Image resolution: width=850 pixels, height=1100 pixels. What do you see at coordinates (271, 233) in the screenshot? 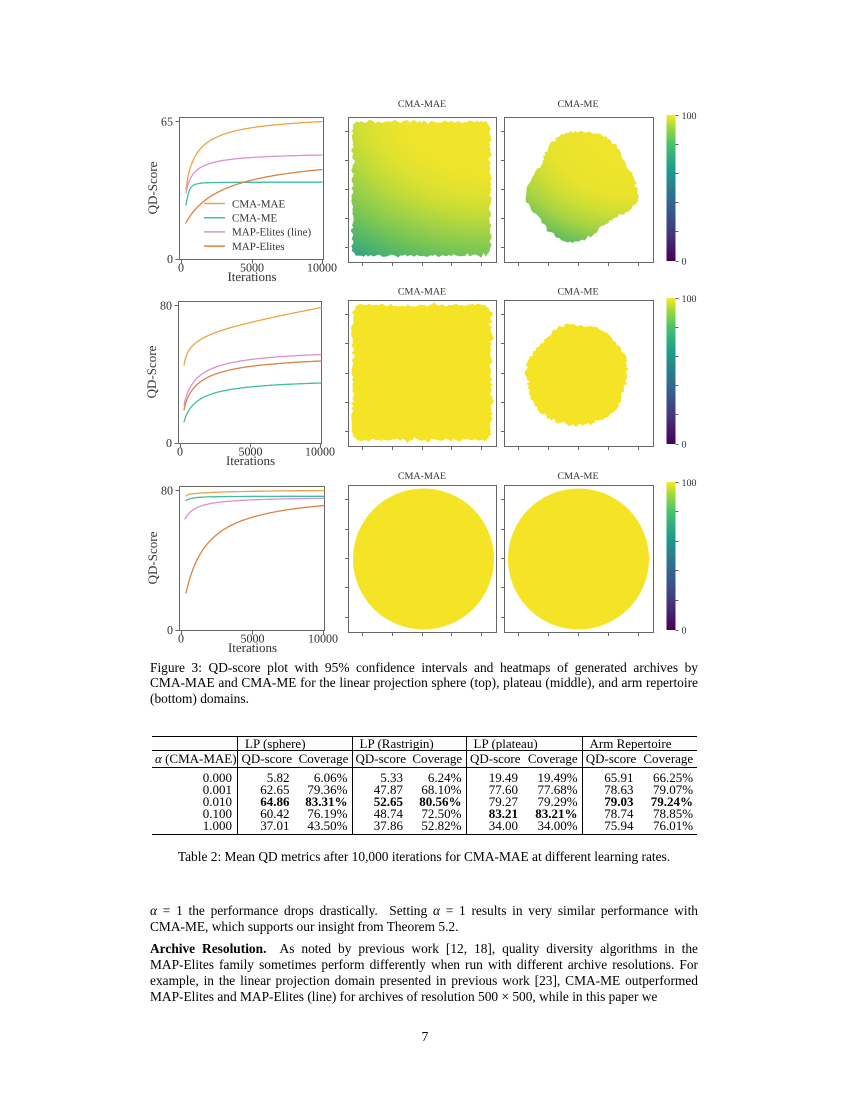
I see `svg-text: MAP-Elites (line)` at bounding box center [271, 233].